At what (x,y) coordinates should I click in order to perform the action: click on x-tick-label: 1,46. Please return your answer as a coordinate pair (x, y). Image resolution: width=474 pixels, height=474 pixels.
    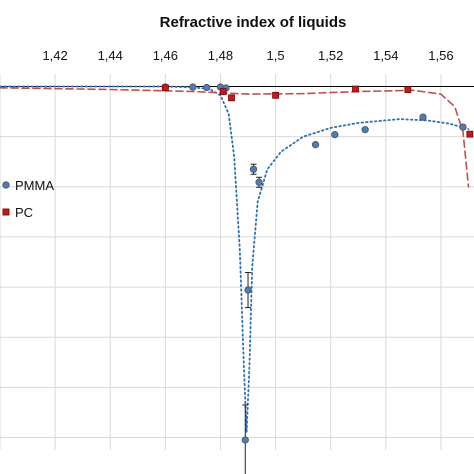
    Looking at the image, I should click on (165, 55).